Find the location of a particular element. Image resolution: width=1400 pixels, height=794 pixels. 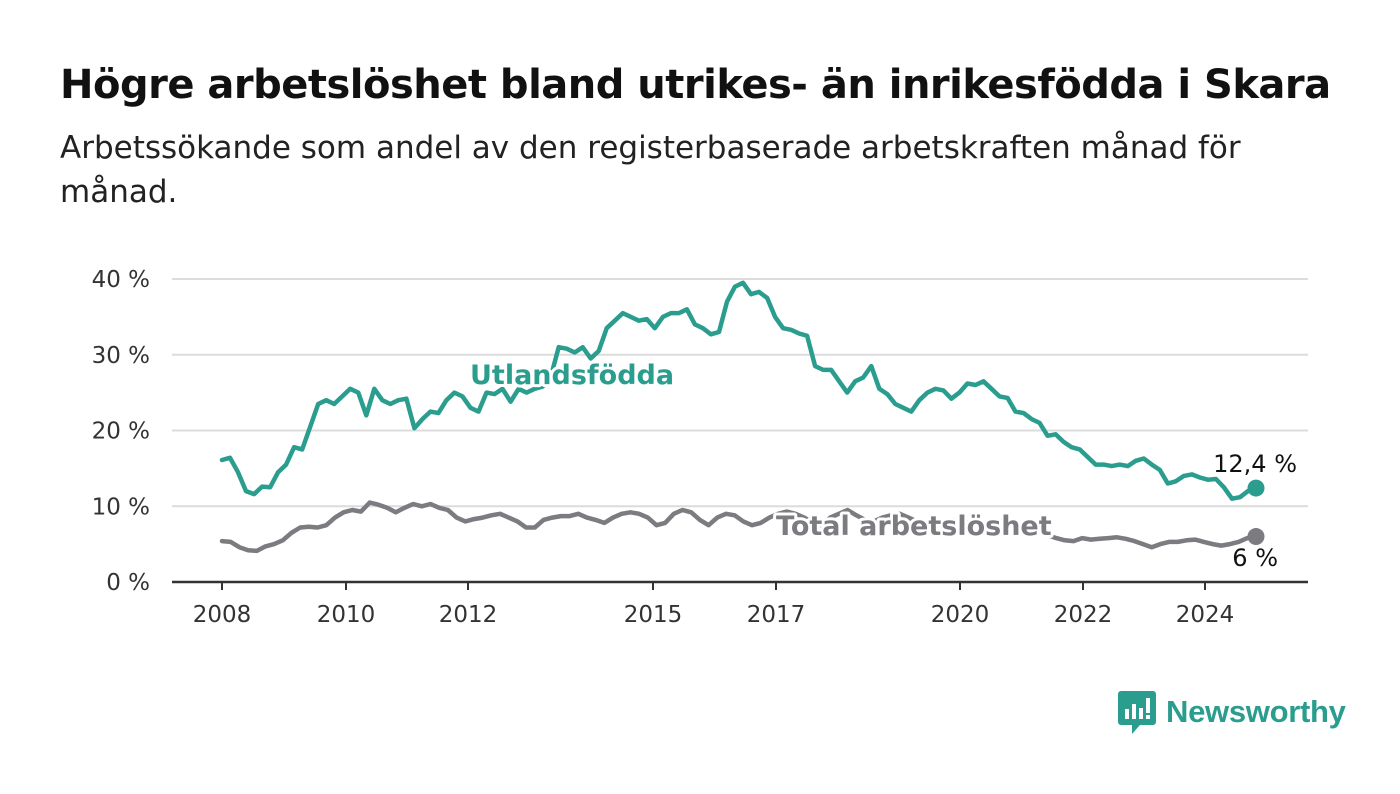

y-tick-label: 20 % is located at coordinates (121, 432).